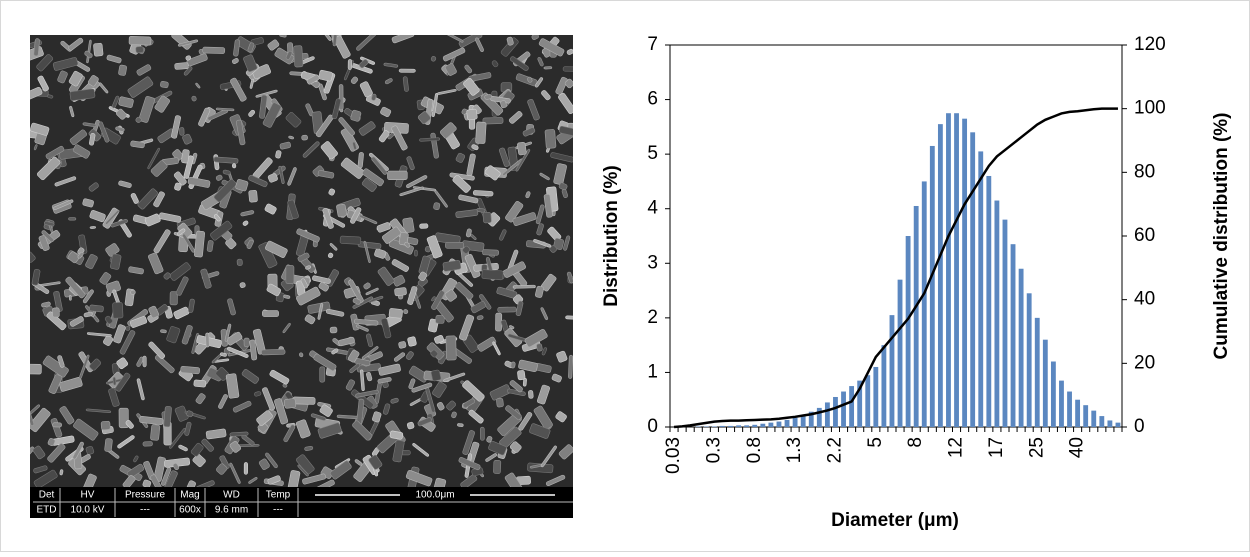  Describe the element at coordinates (915, 442) in the screenshot. I see `x-tick-label: 8` at that location.